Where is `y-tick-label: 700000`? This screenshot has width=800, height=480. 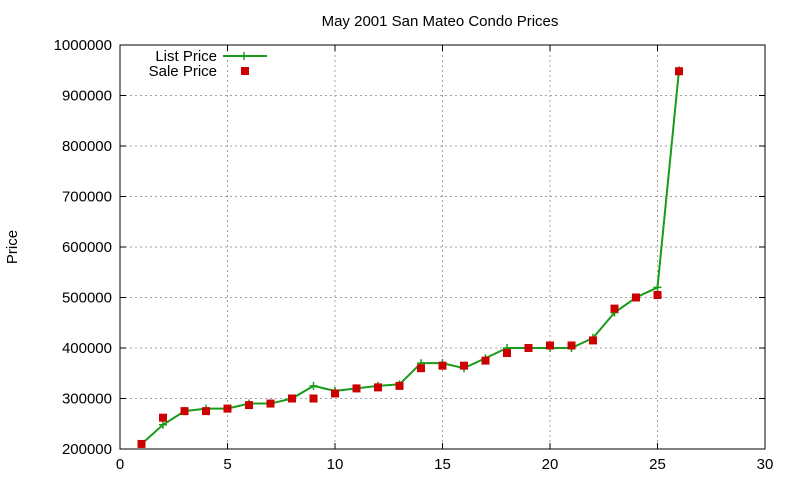
y-tick-label: 700000 is located at coordinates (87, 197).